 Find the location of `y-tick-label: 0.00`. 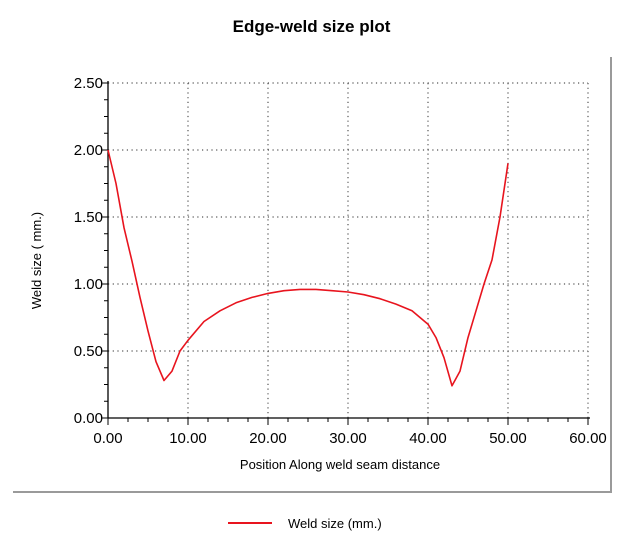

y-tick-label: 0.00 is located at coordinates (88, 418).